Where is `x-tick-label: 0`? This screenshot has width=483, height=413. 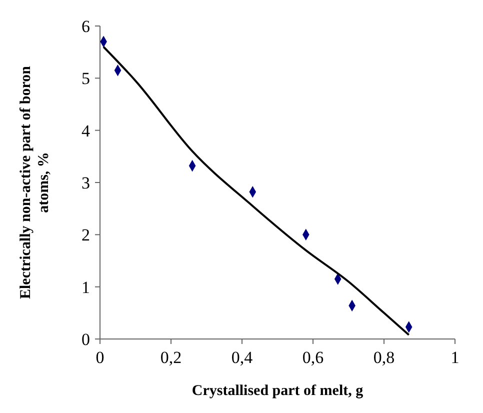 x-tick-label: 0 is located at coordinates (100, 357).